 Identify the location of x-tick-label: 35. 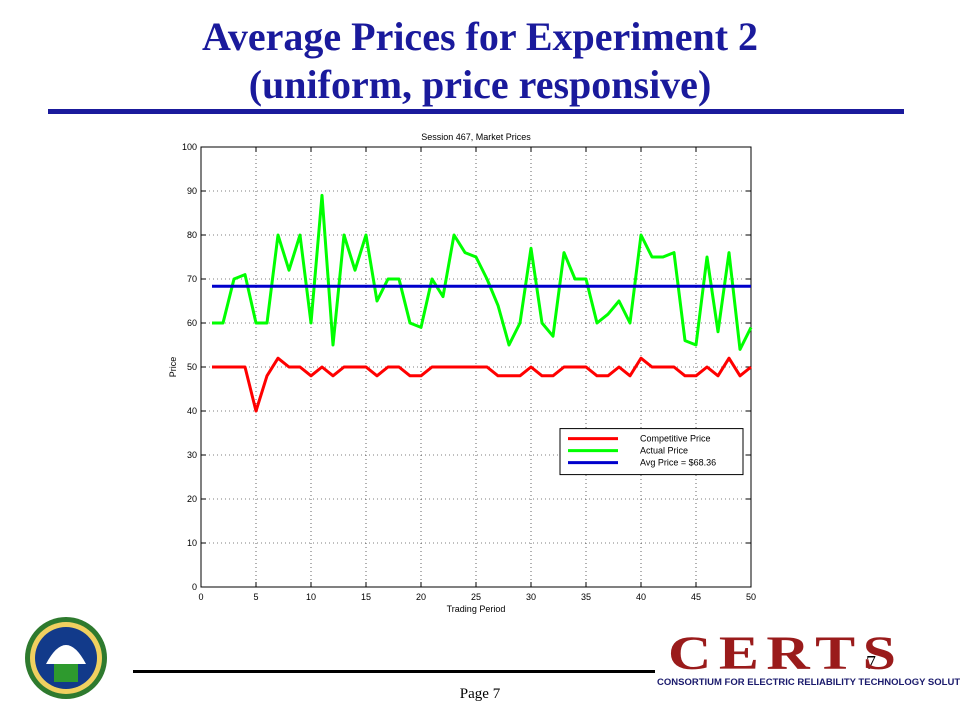
(586, 597).